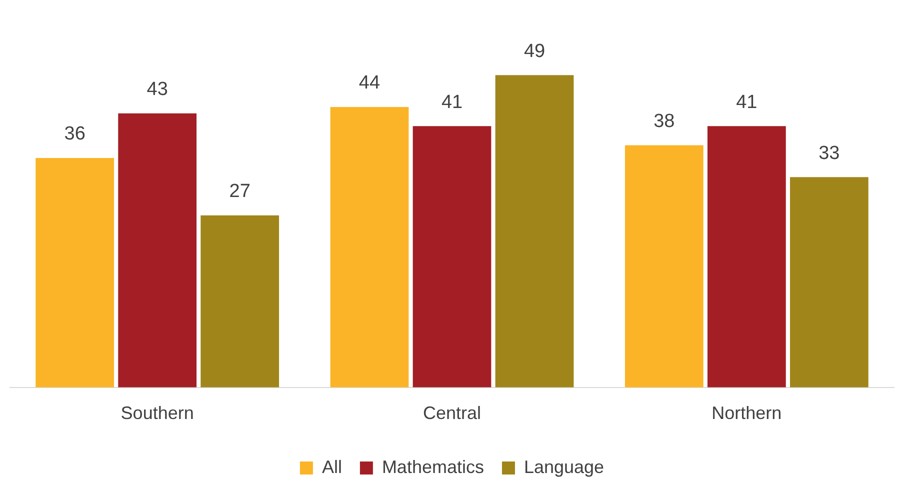 This screenshot has height=491, width=902. Describe the element at coordinates (829, 153) in the screenshot. I see `data-label: 33` at that location.